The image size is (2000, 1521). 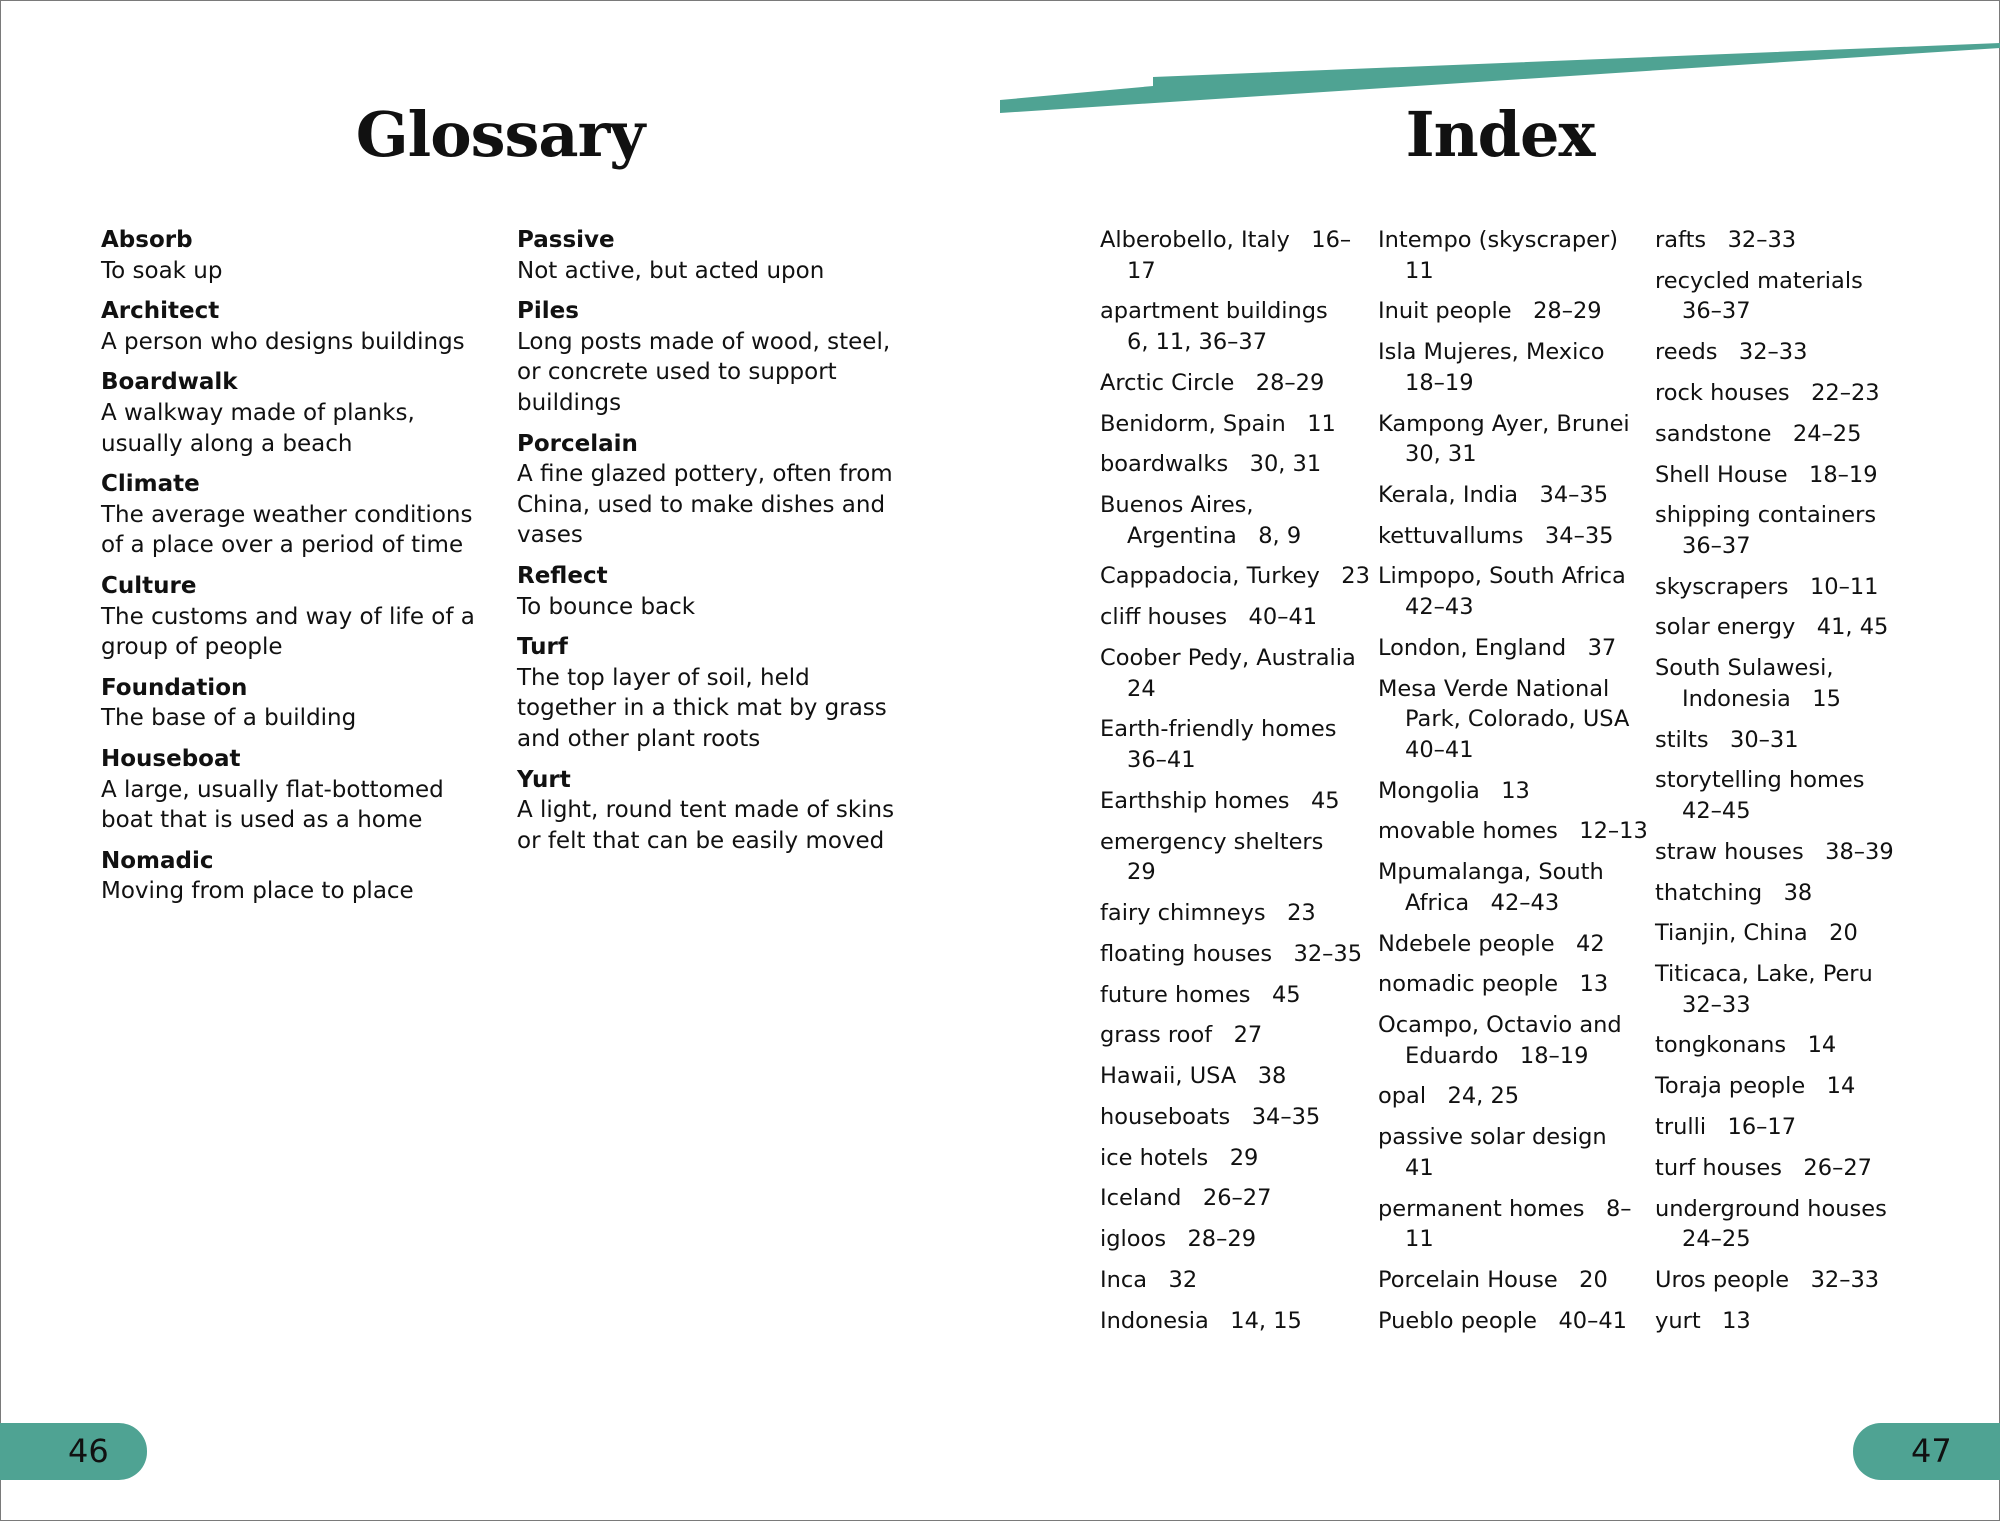 What do you see at coordinates (257, 891) in the screenshot?
I see `glossary-definition: Moving from place to place` at bounding box center [257, 891].